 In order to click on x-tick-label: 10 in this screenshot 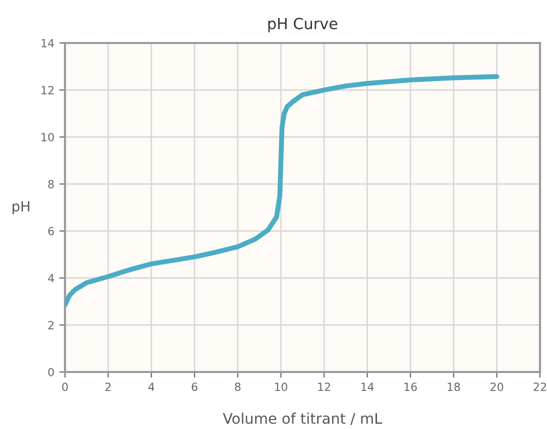, I will do `click(281, 387)`.